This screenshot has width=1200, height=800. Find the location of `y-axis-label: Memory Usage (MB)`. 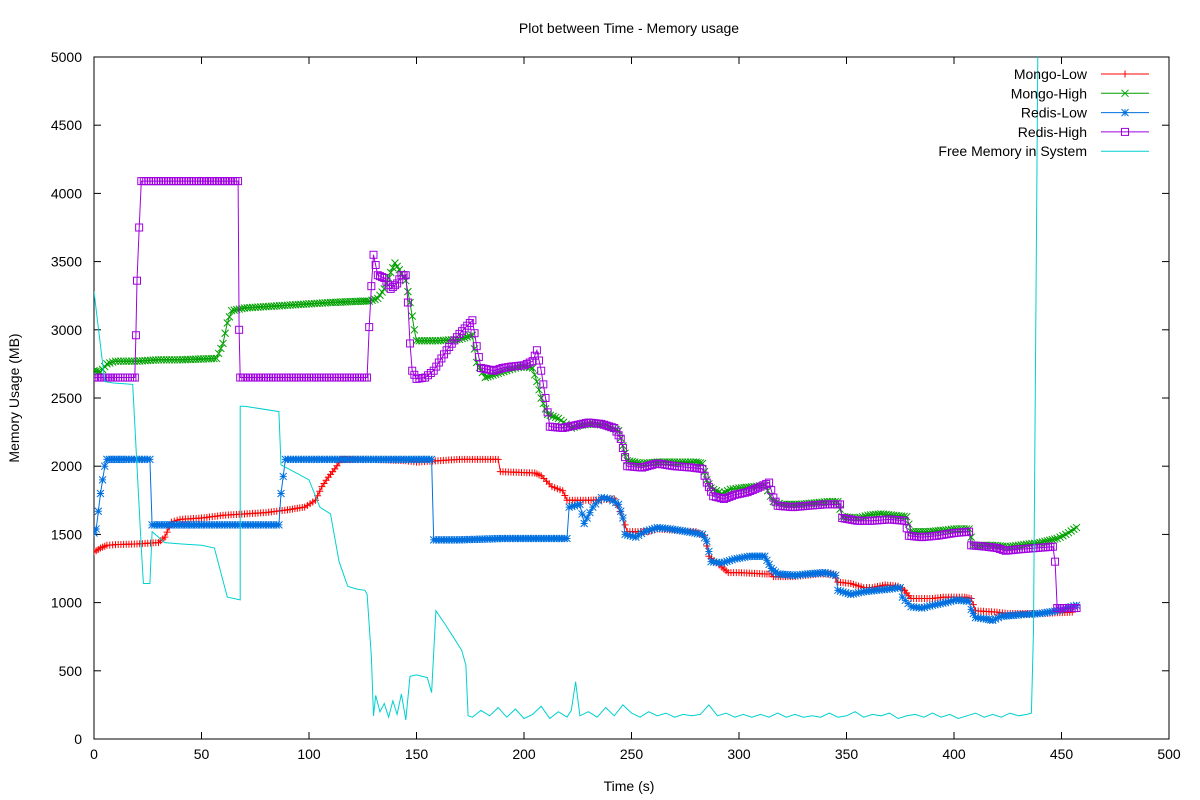

y-axis-label: Memory Usage (MB) is located at coordinates (14, 397).